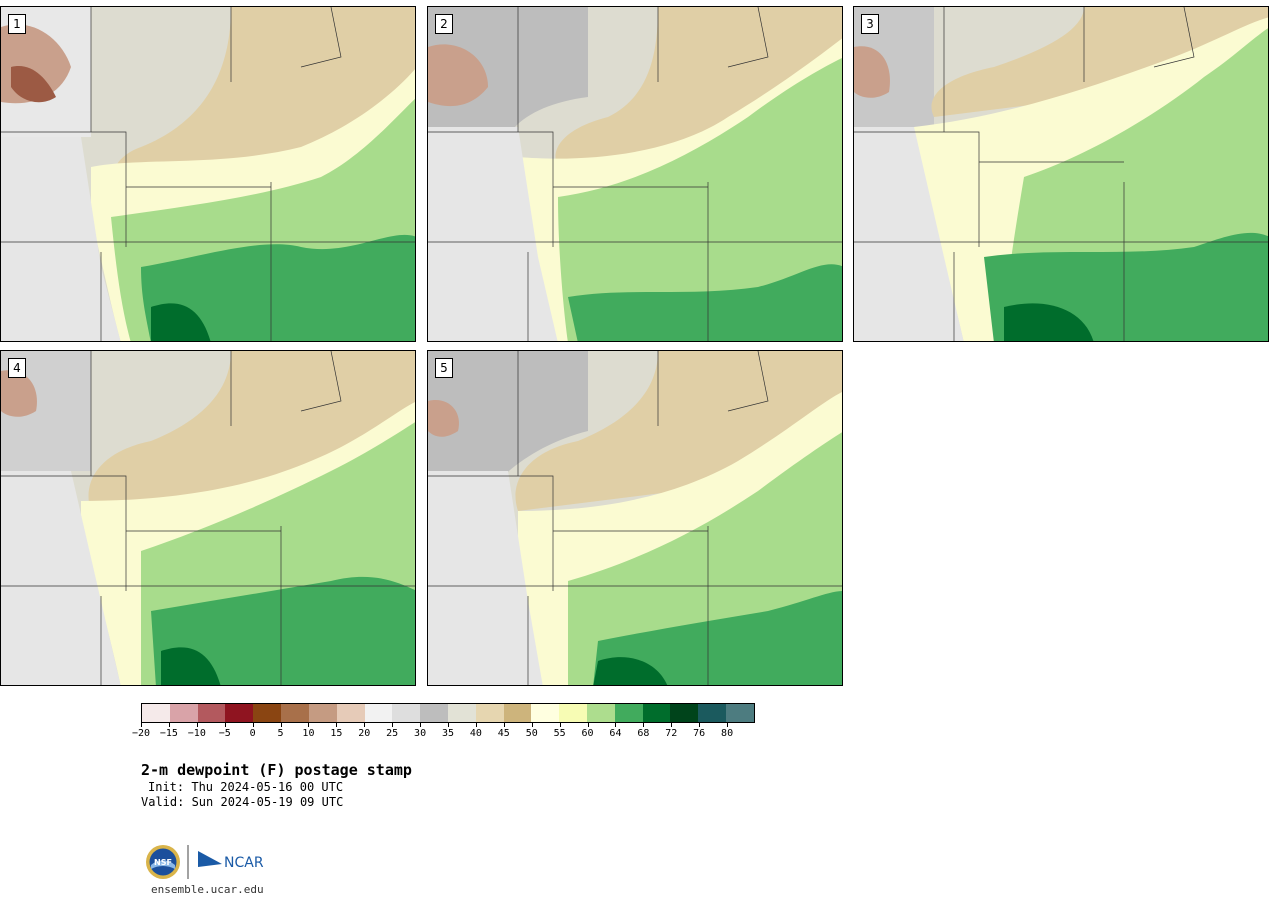  I want to click on map-panel-4: 4, so click(208, 518).